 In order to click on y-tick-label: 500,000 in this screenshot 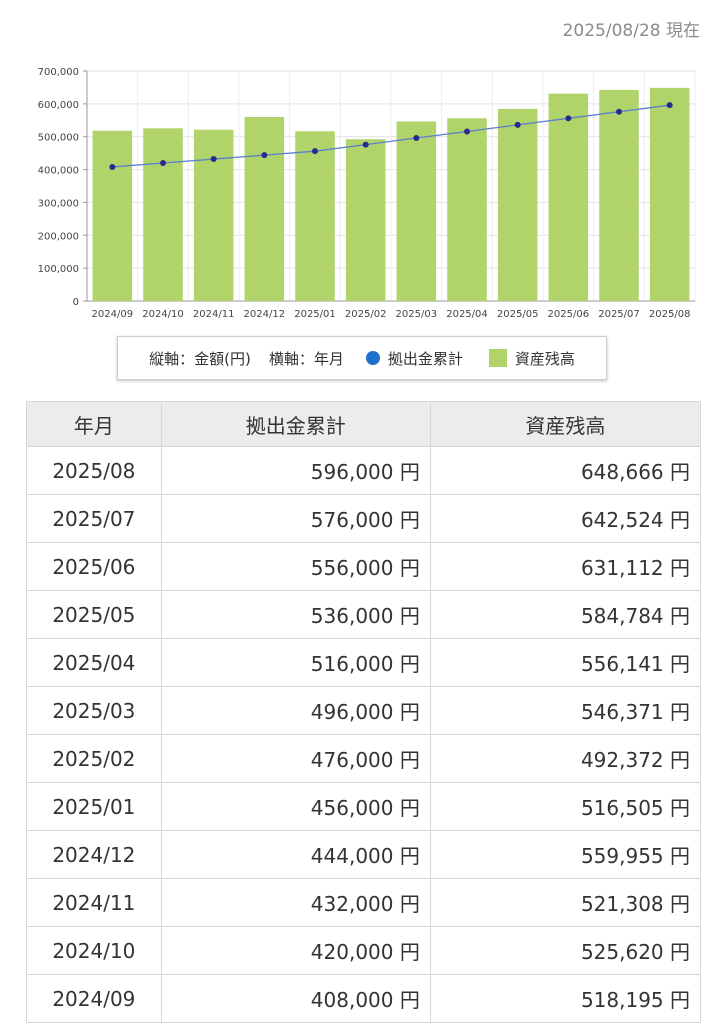, I will do `click(58, 138)`.